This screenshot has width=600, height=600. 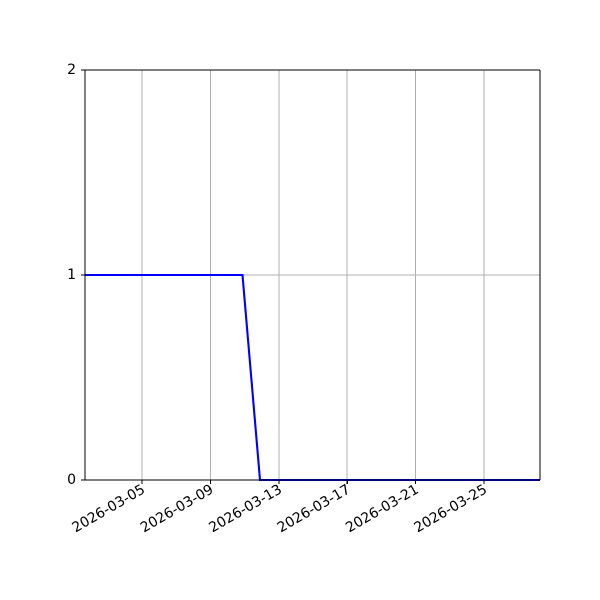 What do you see at coordinates (83, 275) in the screenshot?
I see `y-tickmarks` at bounding box center [83, 275].